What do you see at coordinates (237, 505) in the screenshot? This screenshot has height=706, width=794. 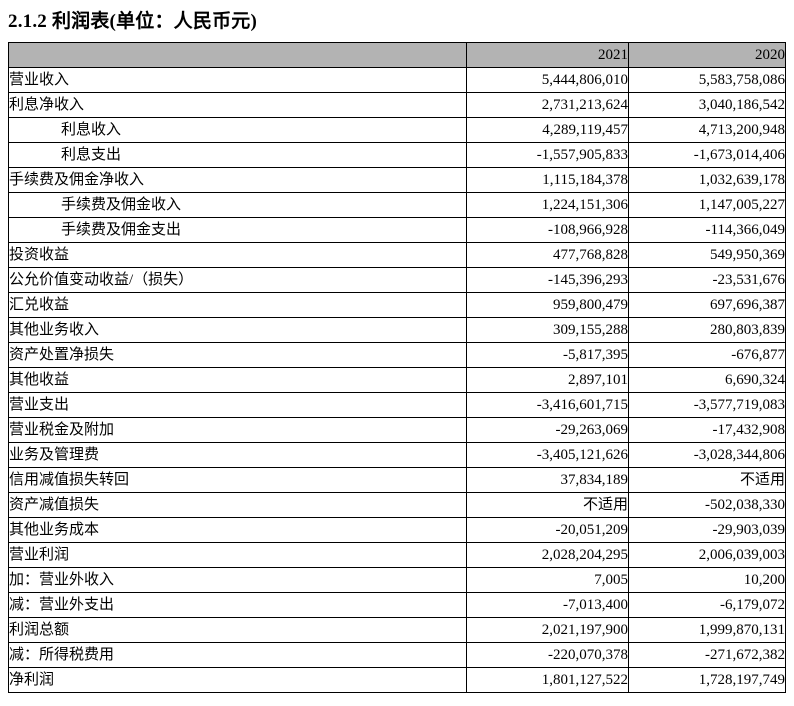 I see `row-label: 资产减值损失` at bounding box center [237, 505].